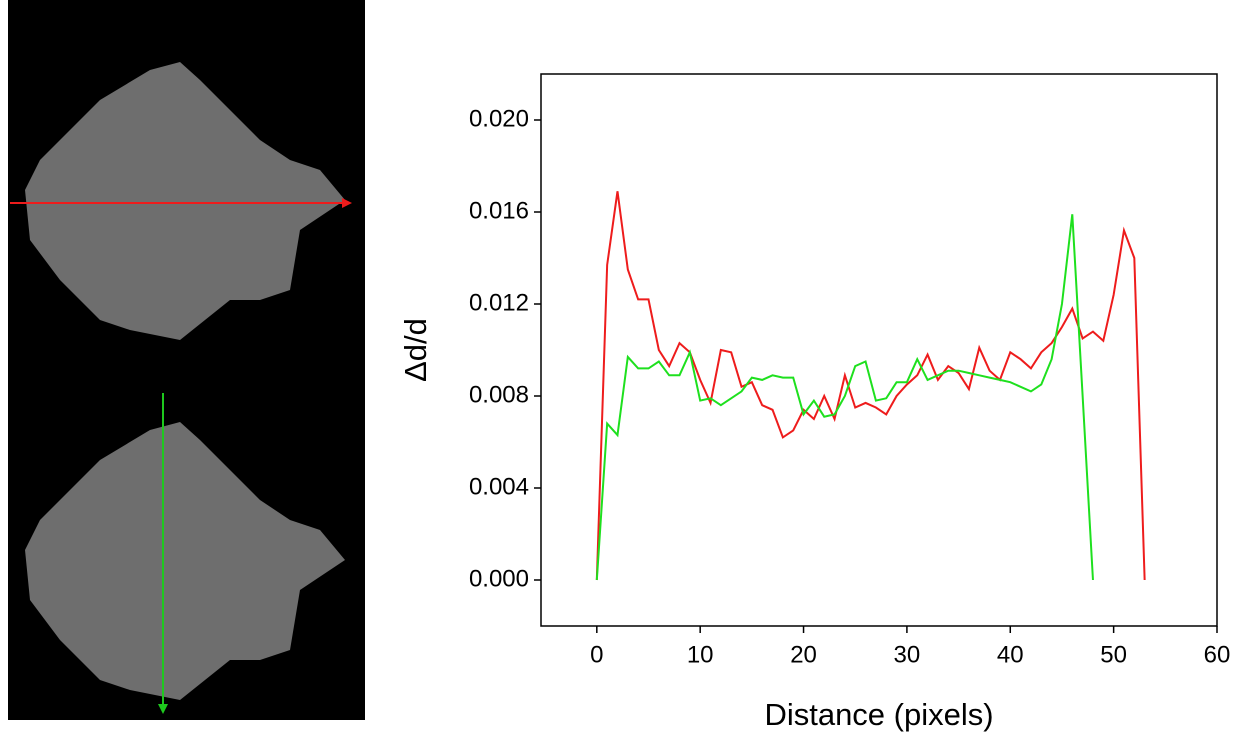 This screenshot has width=1253, height=747. What do you see at coordinates (596, 654) in the screenshot?
I see `x-tick-label: 0` at bounding box center [596, 654].